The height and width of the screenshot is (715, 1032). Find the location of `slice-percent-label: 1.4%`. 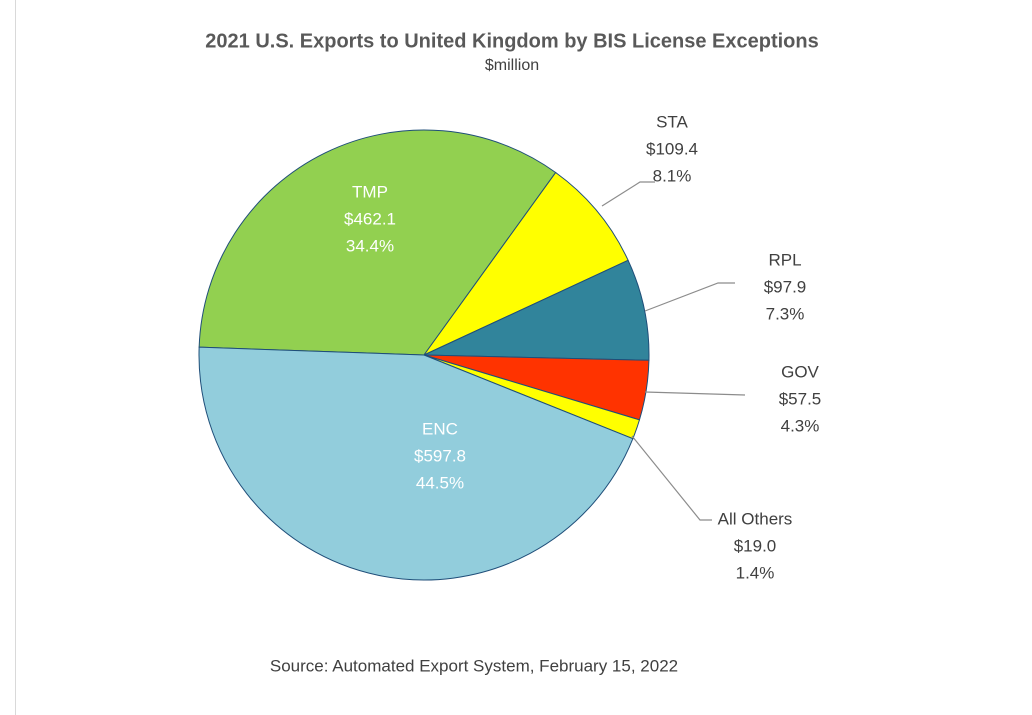

slice-percent-label: 1.4% is located at coordinates (755, 572).